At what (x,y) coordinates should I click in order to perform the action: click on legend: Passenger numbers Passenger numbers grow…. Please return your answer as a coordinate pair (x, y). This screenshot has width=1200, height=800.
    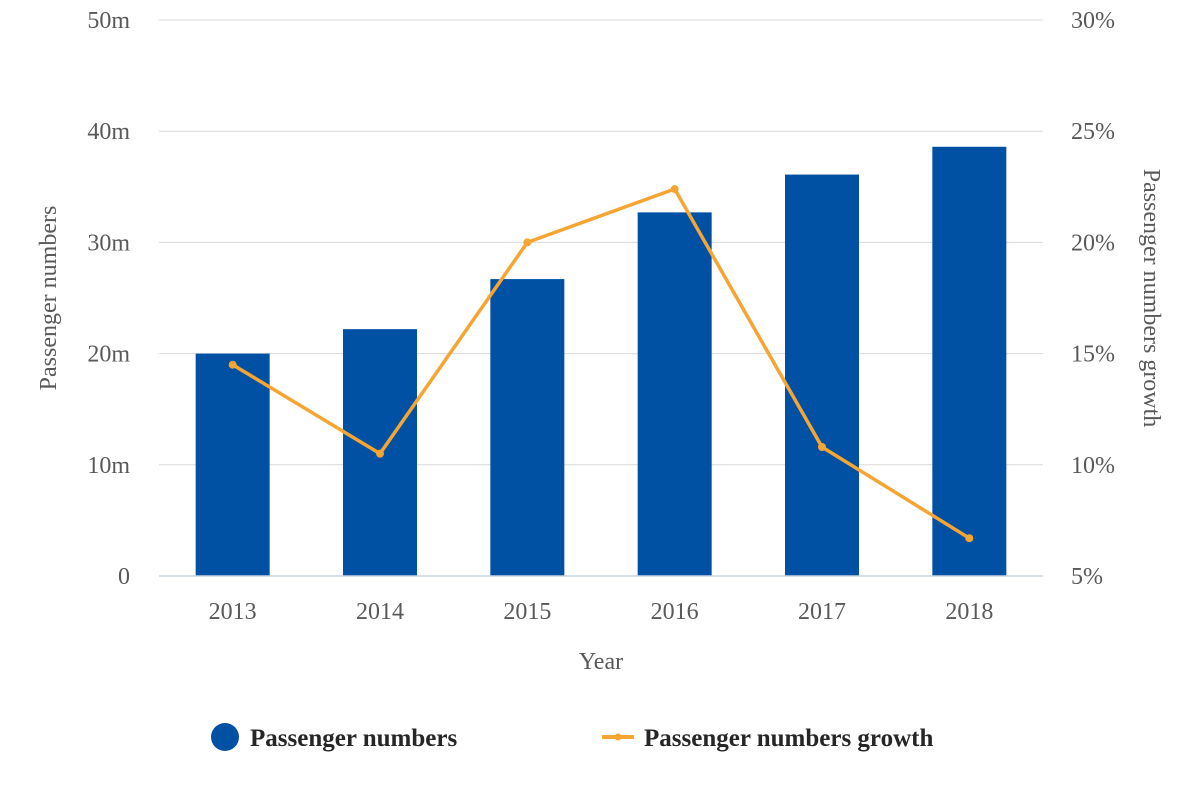
    Looking at the image, I should click on (572, 737).